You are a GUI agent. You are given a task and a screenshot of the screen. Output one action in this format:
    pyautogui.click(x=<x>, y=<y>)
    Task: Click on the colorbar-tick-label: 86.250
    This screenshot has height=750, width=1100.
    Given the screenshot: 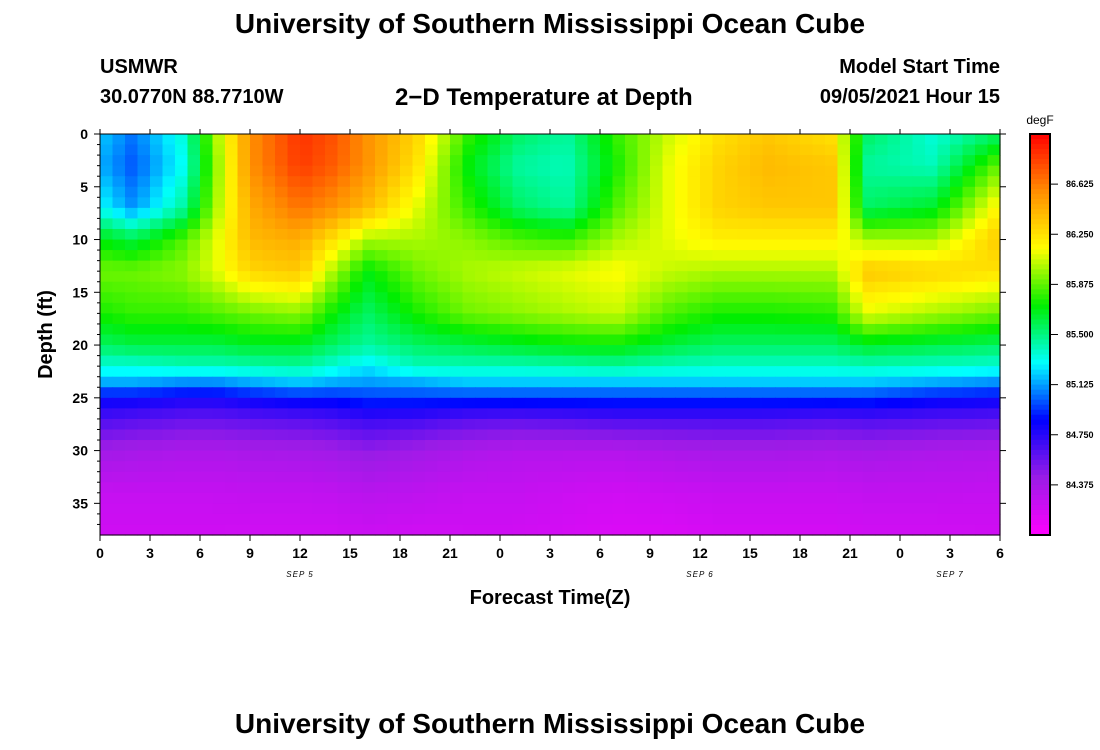 What is the action you would take?
    pyautogui.click(x=1080, y=234)
    